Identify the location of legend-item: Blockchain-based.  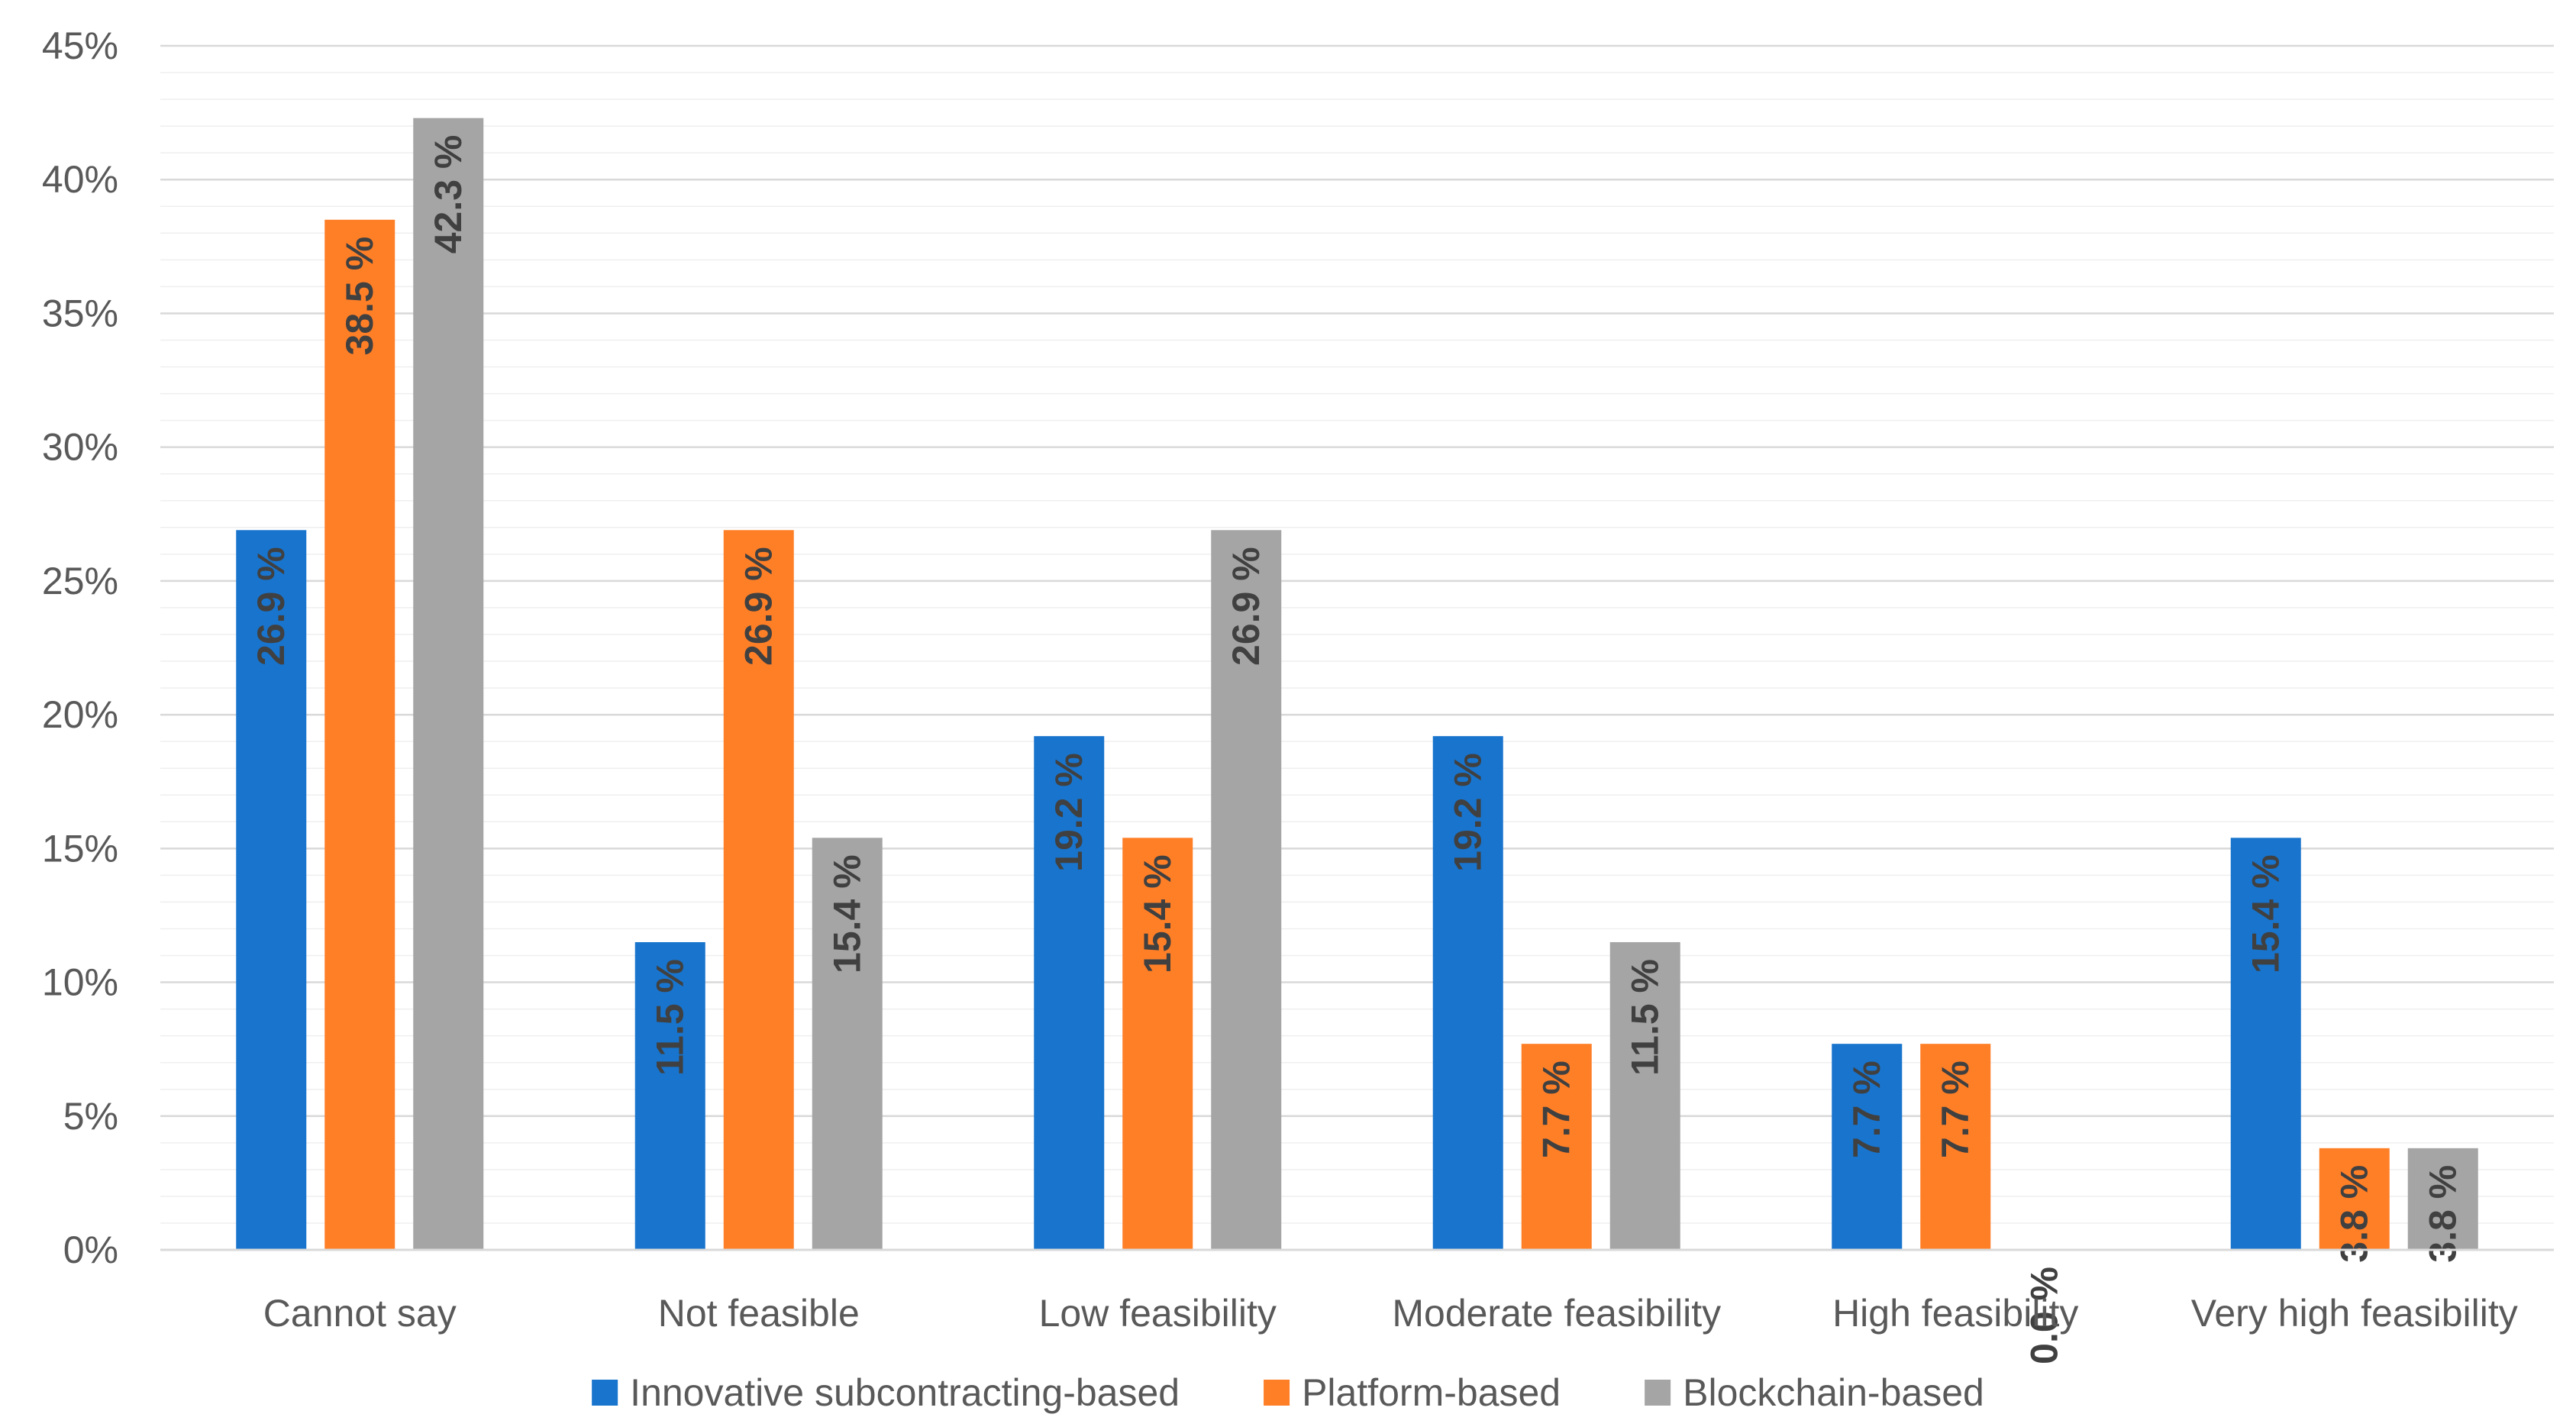
(1814, 1392).